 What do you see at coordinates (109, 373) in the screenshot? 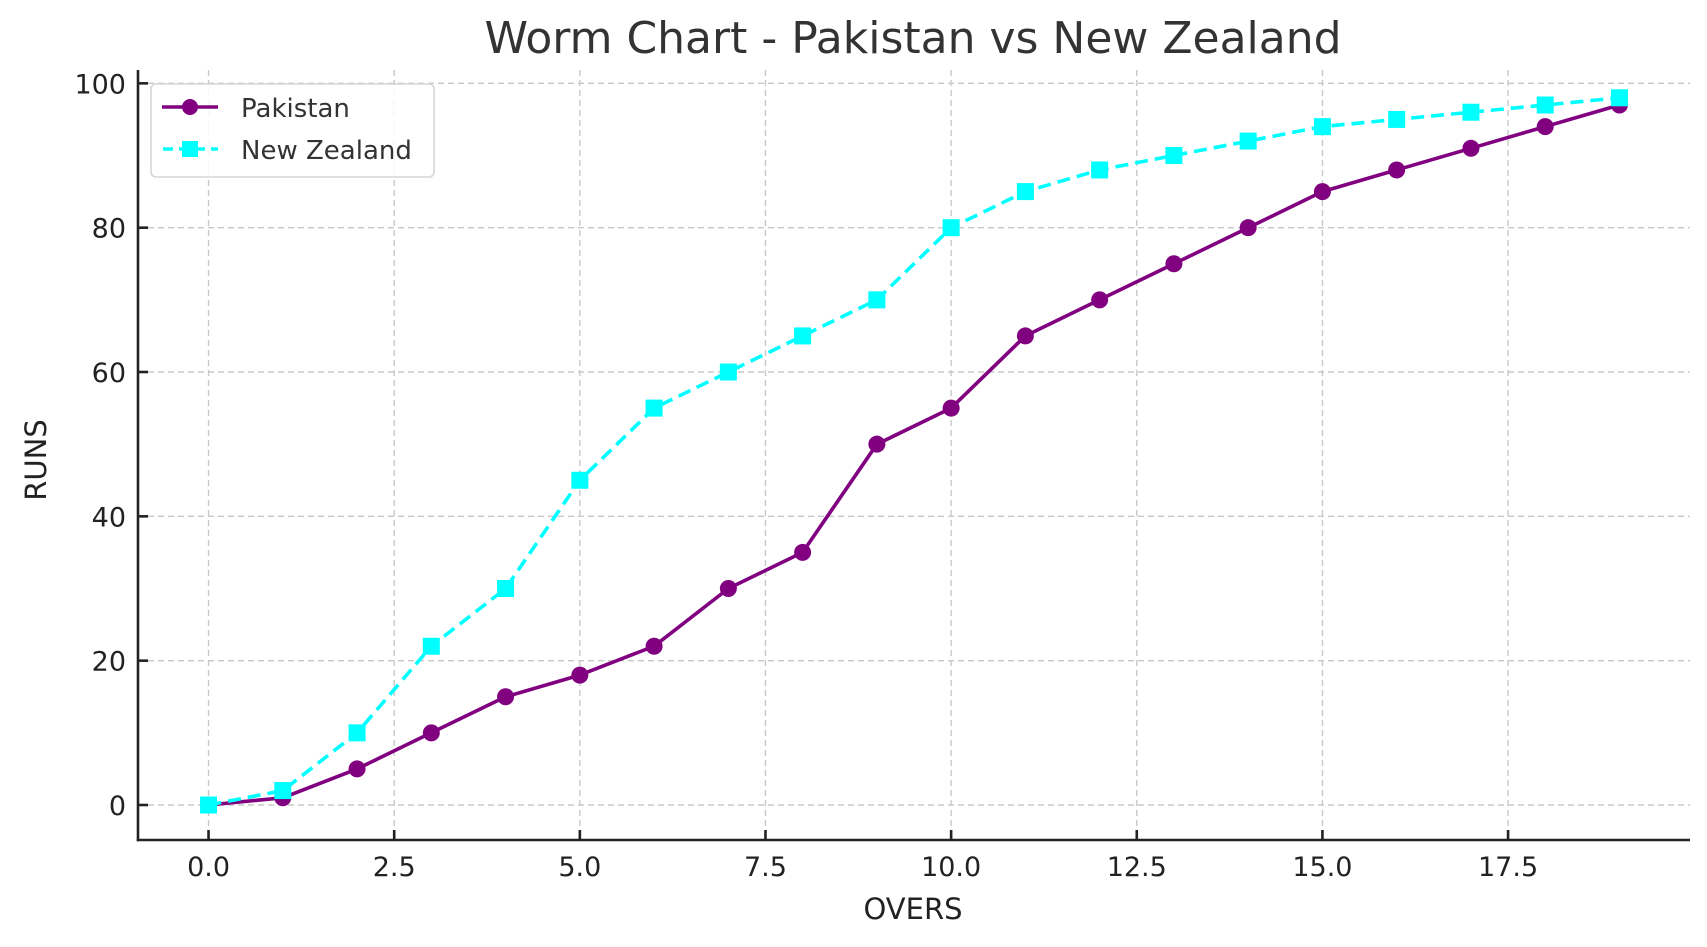
I see `y-tick-label: 60` at bounding box center [109, 373].